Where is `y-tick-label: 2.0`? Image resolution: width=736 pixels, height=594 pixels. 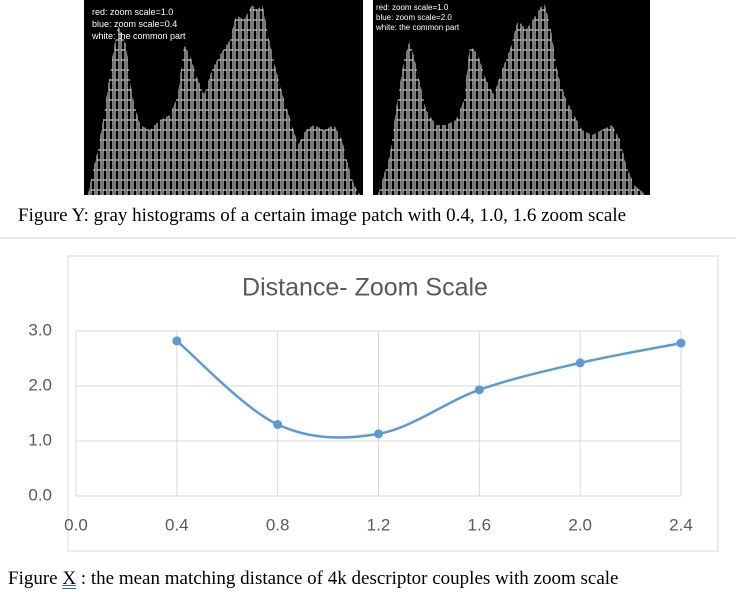
y-tick-label: 2.0 is located at coordinates (40, 384).